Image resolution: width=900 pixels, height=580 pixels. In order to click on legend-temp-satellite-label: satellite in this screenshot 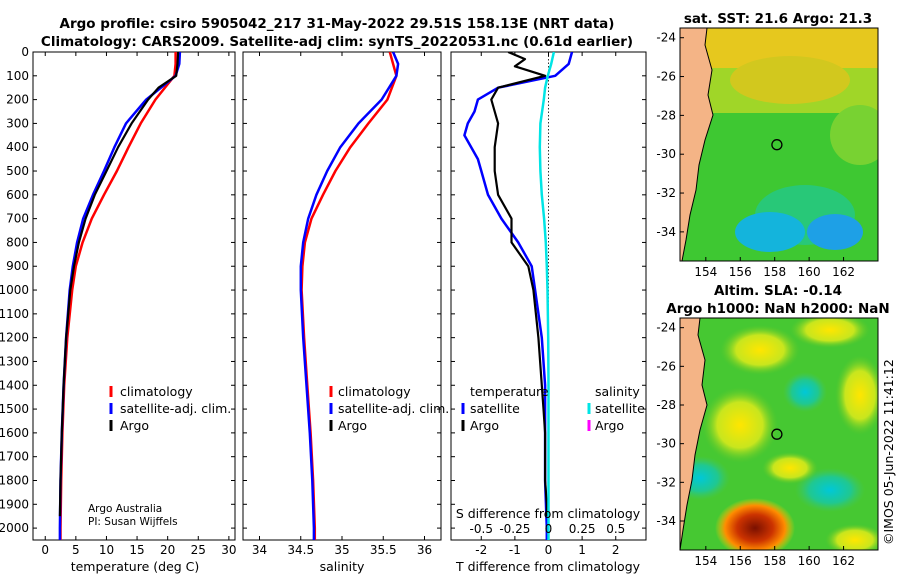, I will do `click(495, 408)`.